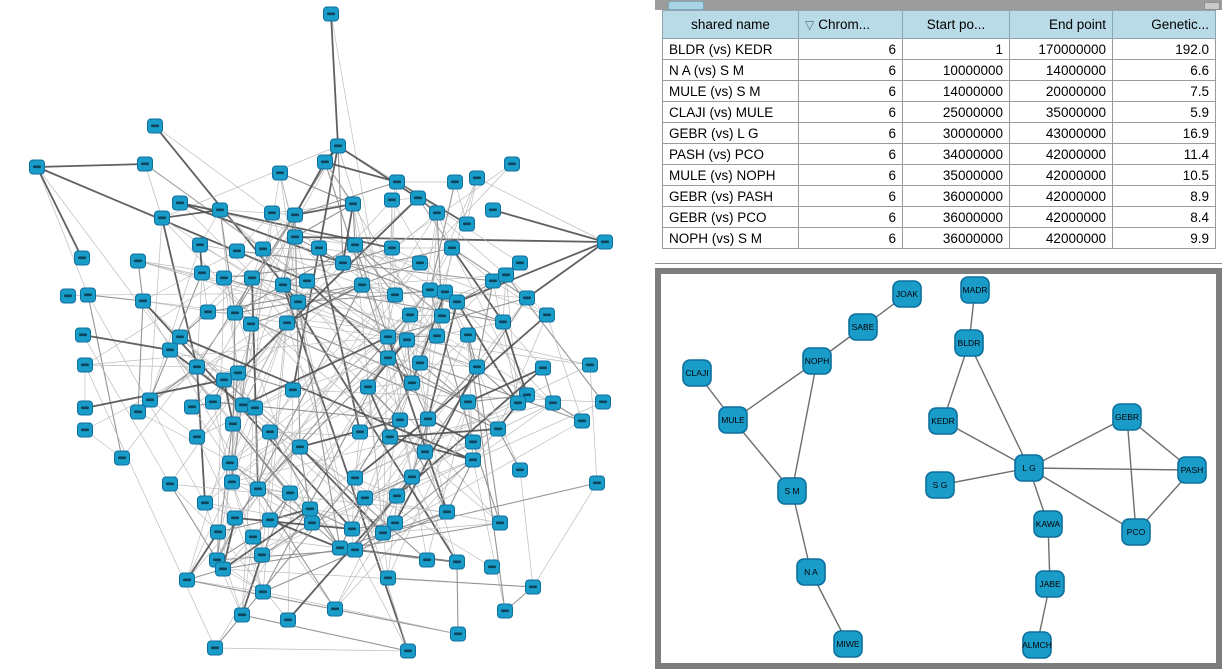  Describe the element at coordinates (956, 154) in the screenshot. I see `cell-value: 34000000` at that location.